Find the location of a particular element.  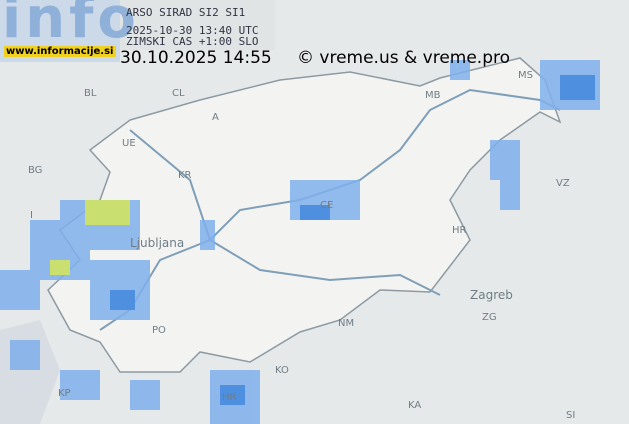

map-label: Zagreb is located at coordinates (491, 295).